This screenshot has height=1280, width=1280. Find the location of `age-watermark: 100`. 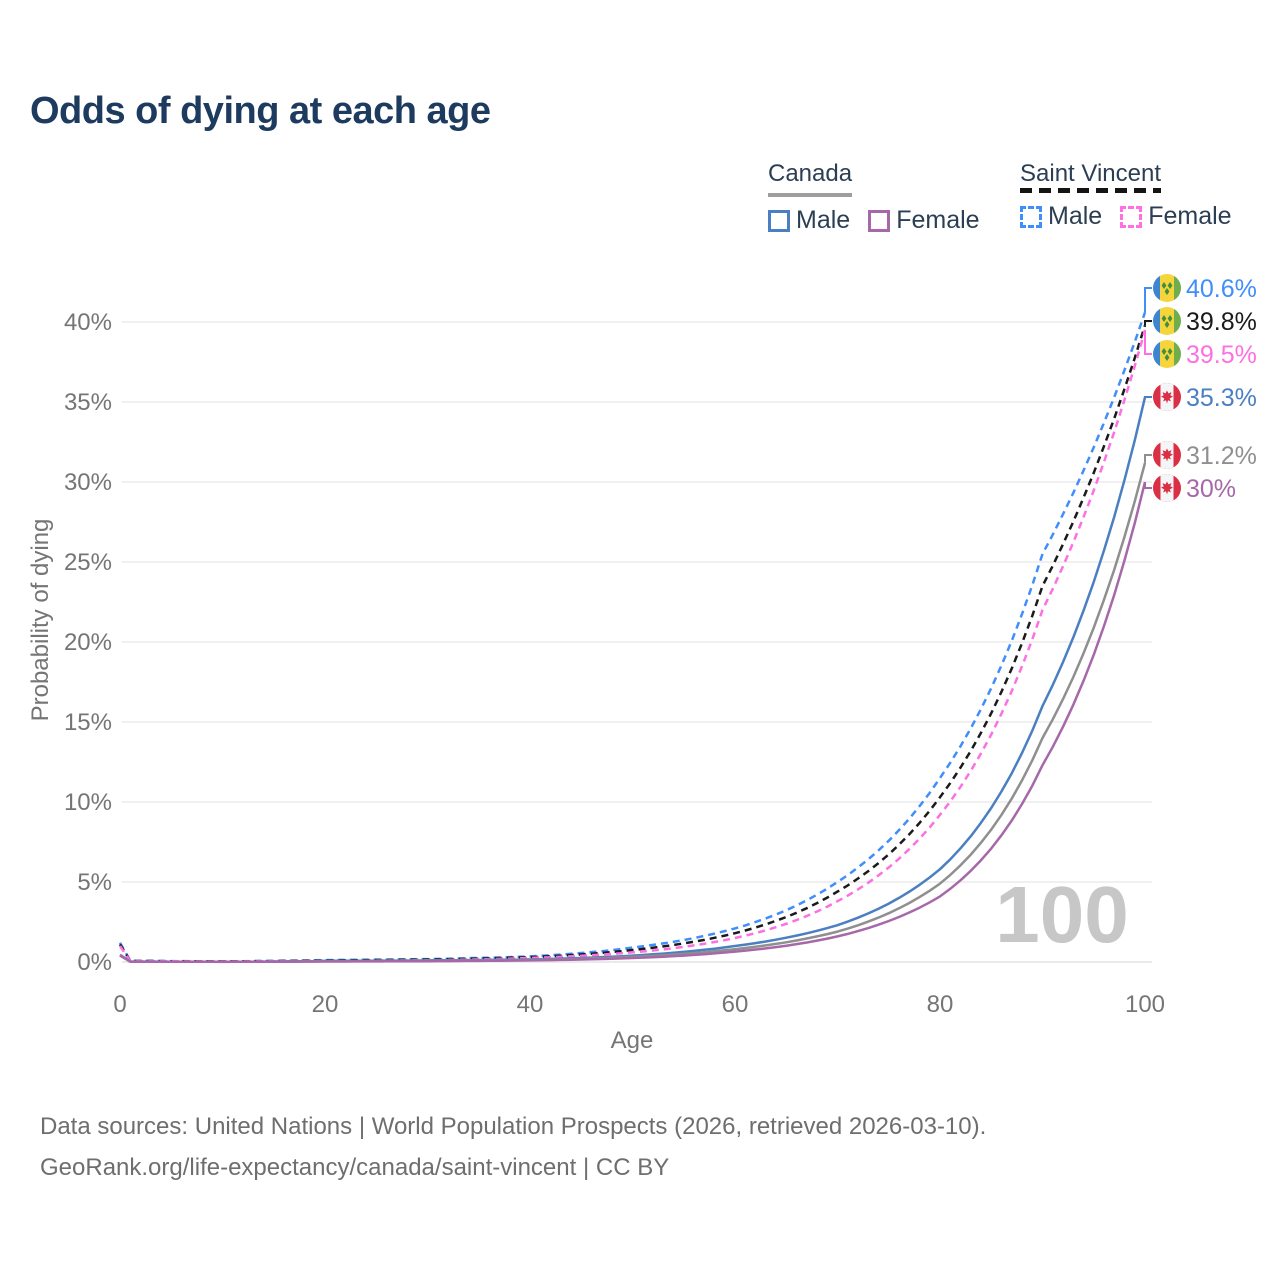

age-watermark: 100 is located at coordinates (1061, 914).